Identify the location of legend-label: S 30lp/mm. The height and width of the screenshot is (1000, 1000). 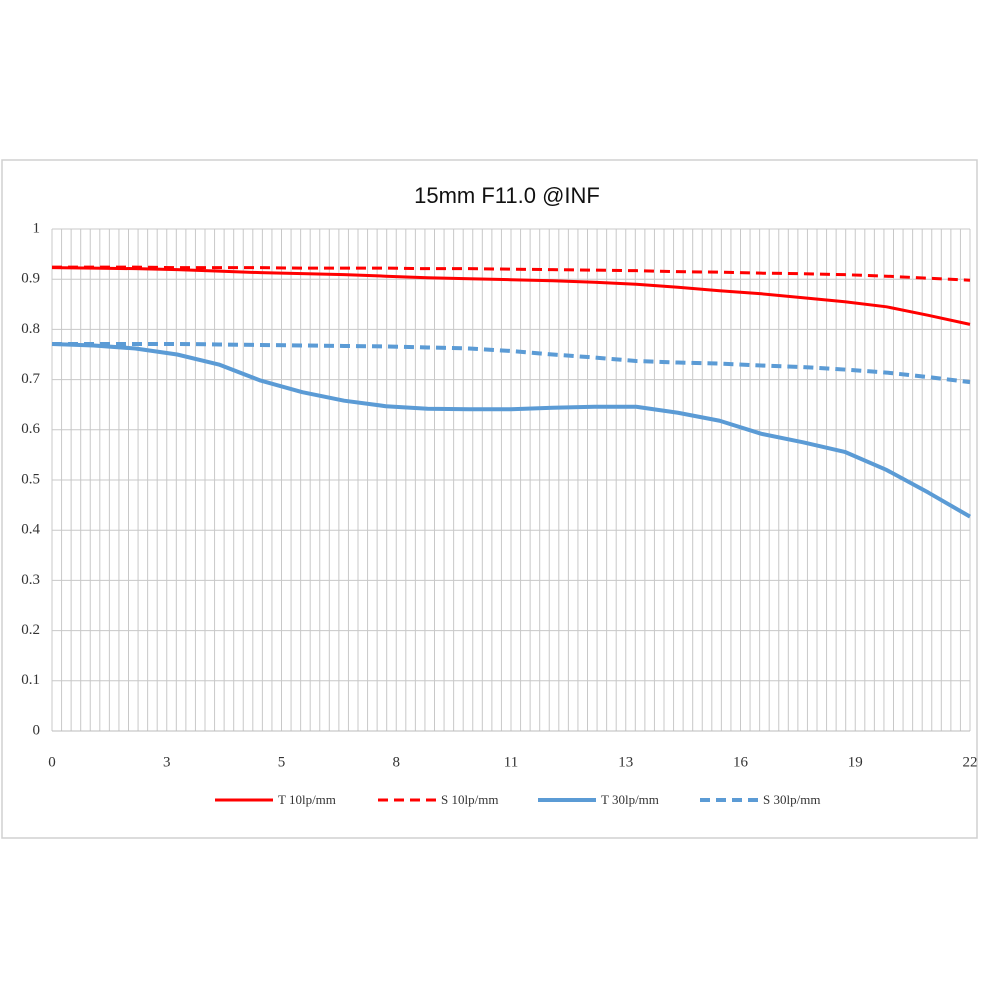
(791, 799).